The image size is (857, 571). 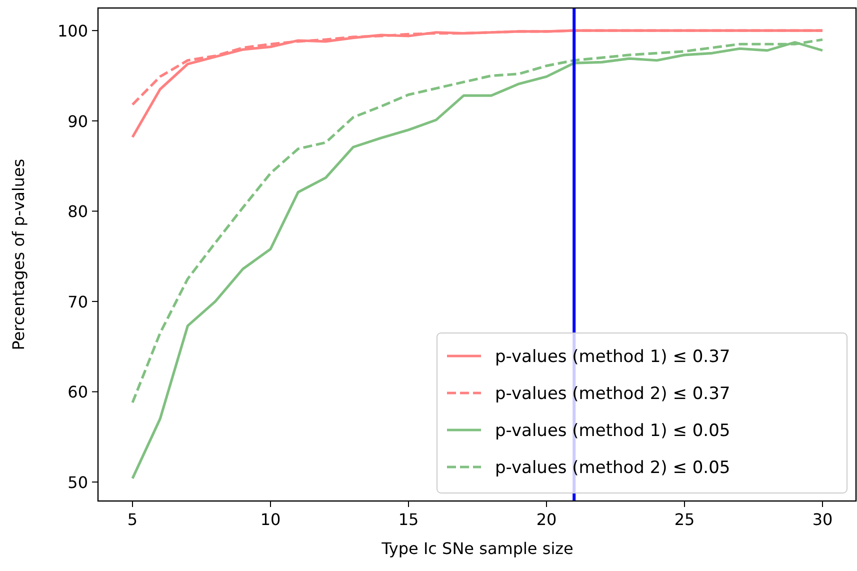 What do you see at coordinates (132, 519) in the screenshot?
I see `x-tick-label: 5` at bounding box center [132, 519].